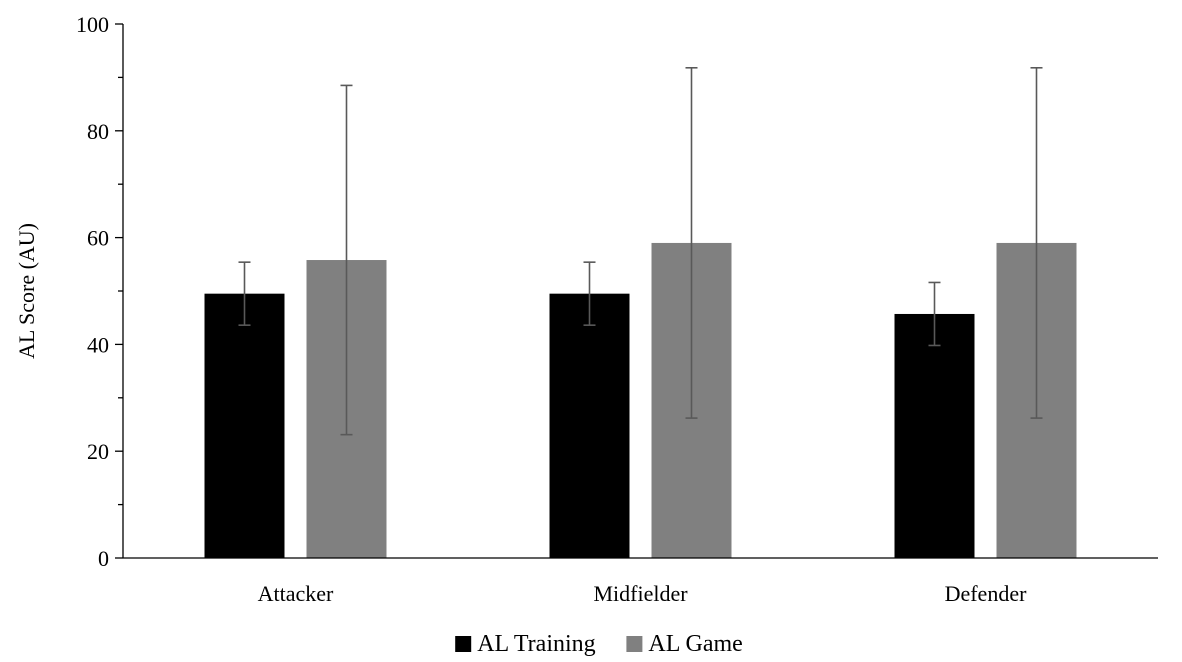 Image resolution: width=1182 pixels, height=662 pixels. What do you see at coordinates (26, 291) in the screenshot?
I see `y-axis-label: AL Score (AU)` at bounding box center [26, 291].